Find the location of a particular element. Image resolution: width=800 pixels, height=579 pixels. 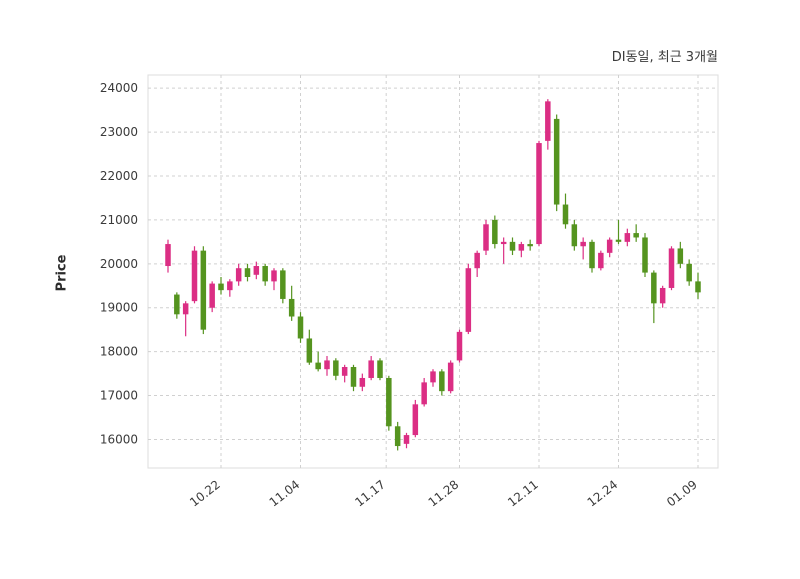

x-tick-label: 11.04 is located at coordinates (285, 493).